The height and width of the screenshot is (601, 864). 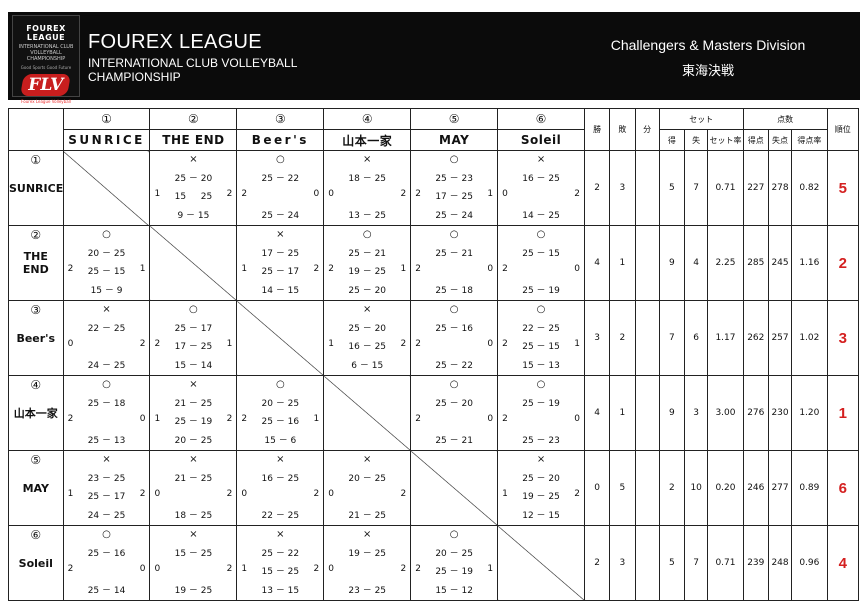 What do you see at coordinates (672, 488) in the screenshot?
I see `set-gain: 2` at bounding box center [672, 488].